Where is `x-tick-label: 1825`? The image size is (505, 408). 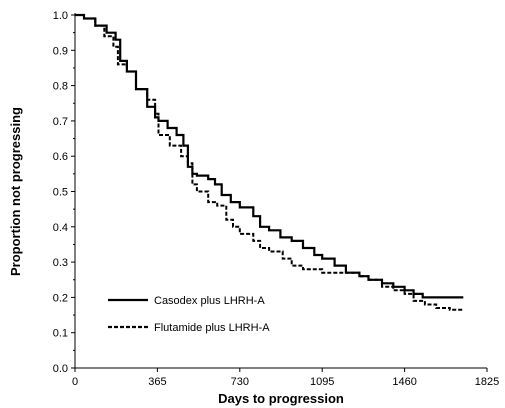
x-tick-label: 1825 is located at coordinates (487, 382).